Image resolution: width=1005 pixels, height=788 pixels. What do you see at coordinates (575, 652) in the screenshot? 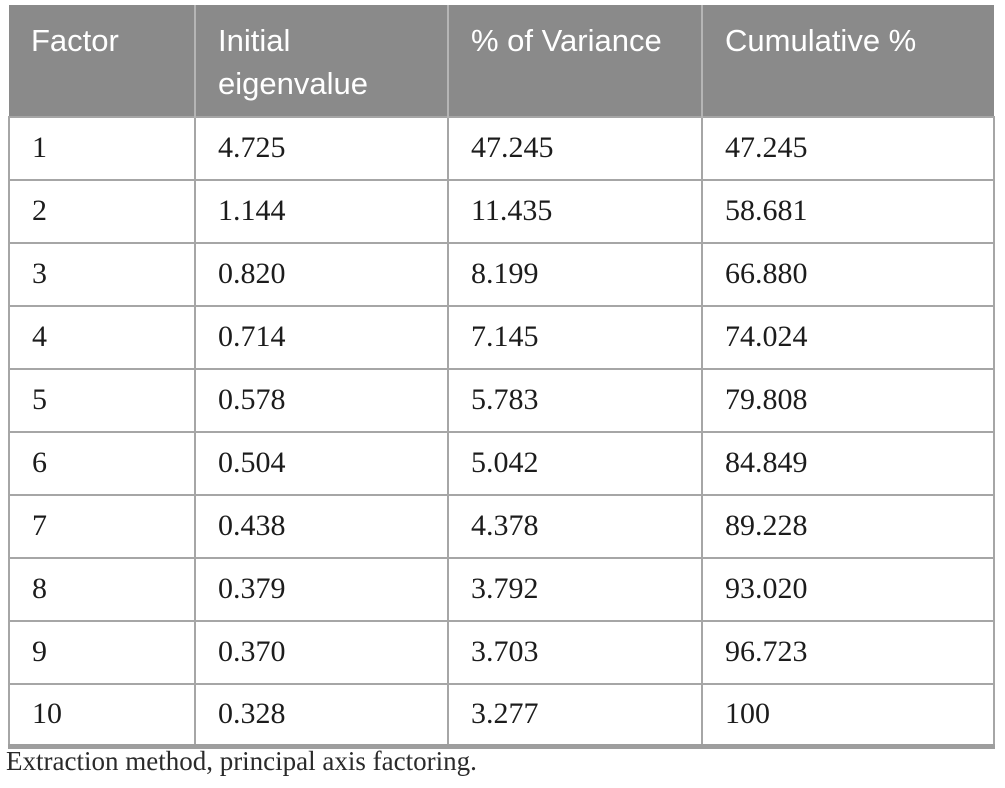
I see `cell-pct-variance: 3.703` at bounding box center [575, 652].